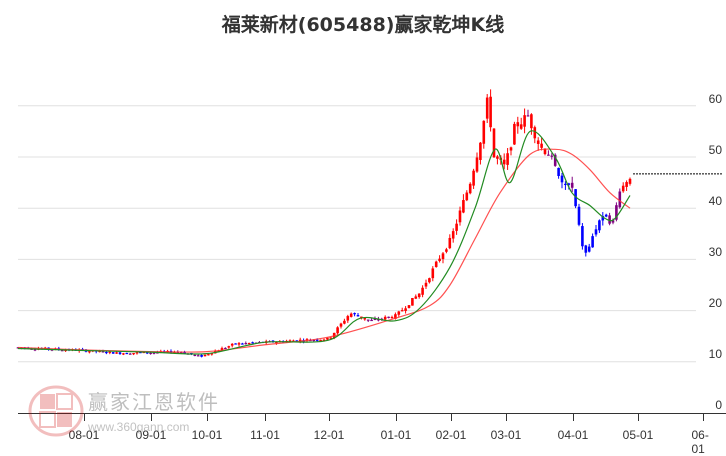  I want to click on y-tick-label: 20, so click(715, 303).